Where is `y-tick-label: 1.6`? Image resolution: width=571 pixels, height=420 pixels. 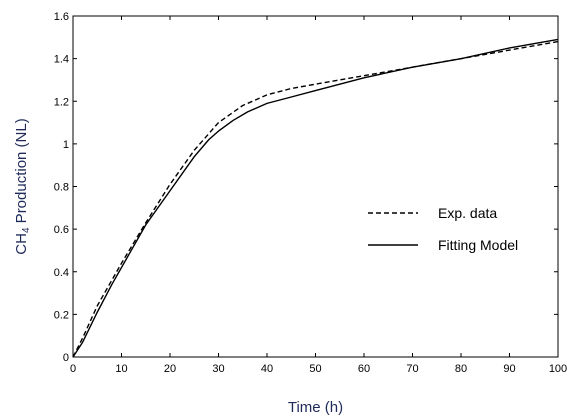 y-tick-label: 1.6 is located at coordinates (61, 17).